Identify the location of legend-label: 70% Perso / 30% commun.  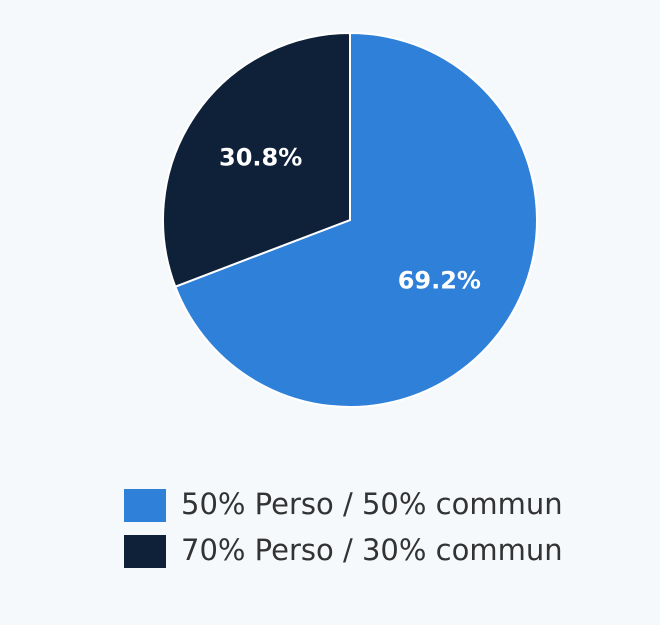
(372, 550).